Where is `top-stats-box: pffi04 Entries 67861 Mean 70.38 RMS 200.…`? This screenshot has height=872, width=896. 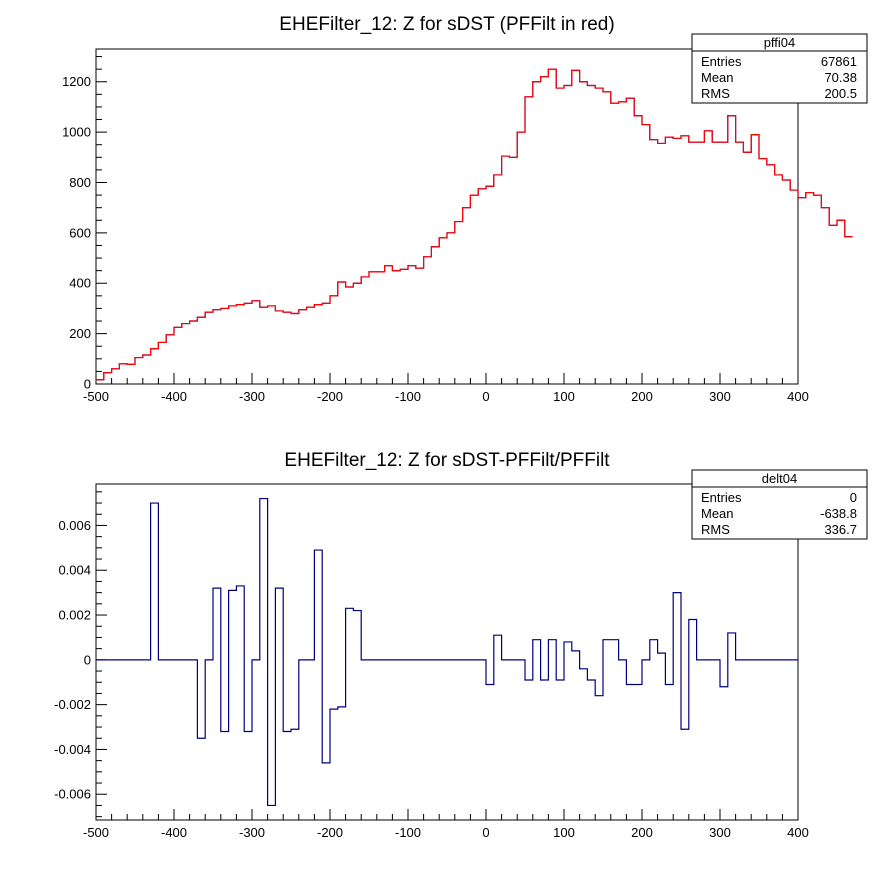
top-stats-box: pffi04 Entries 67861 Mean 70.38 RMS 200.… is located at coordinates (779, 68).